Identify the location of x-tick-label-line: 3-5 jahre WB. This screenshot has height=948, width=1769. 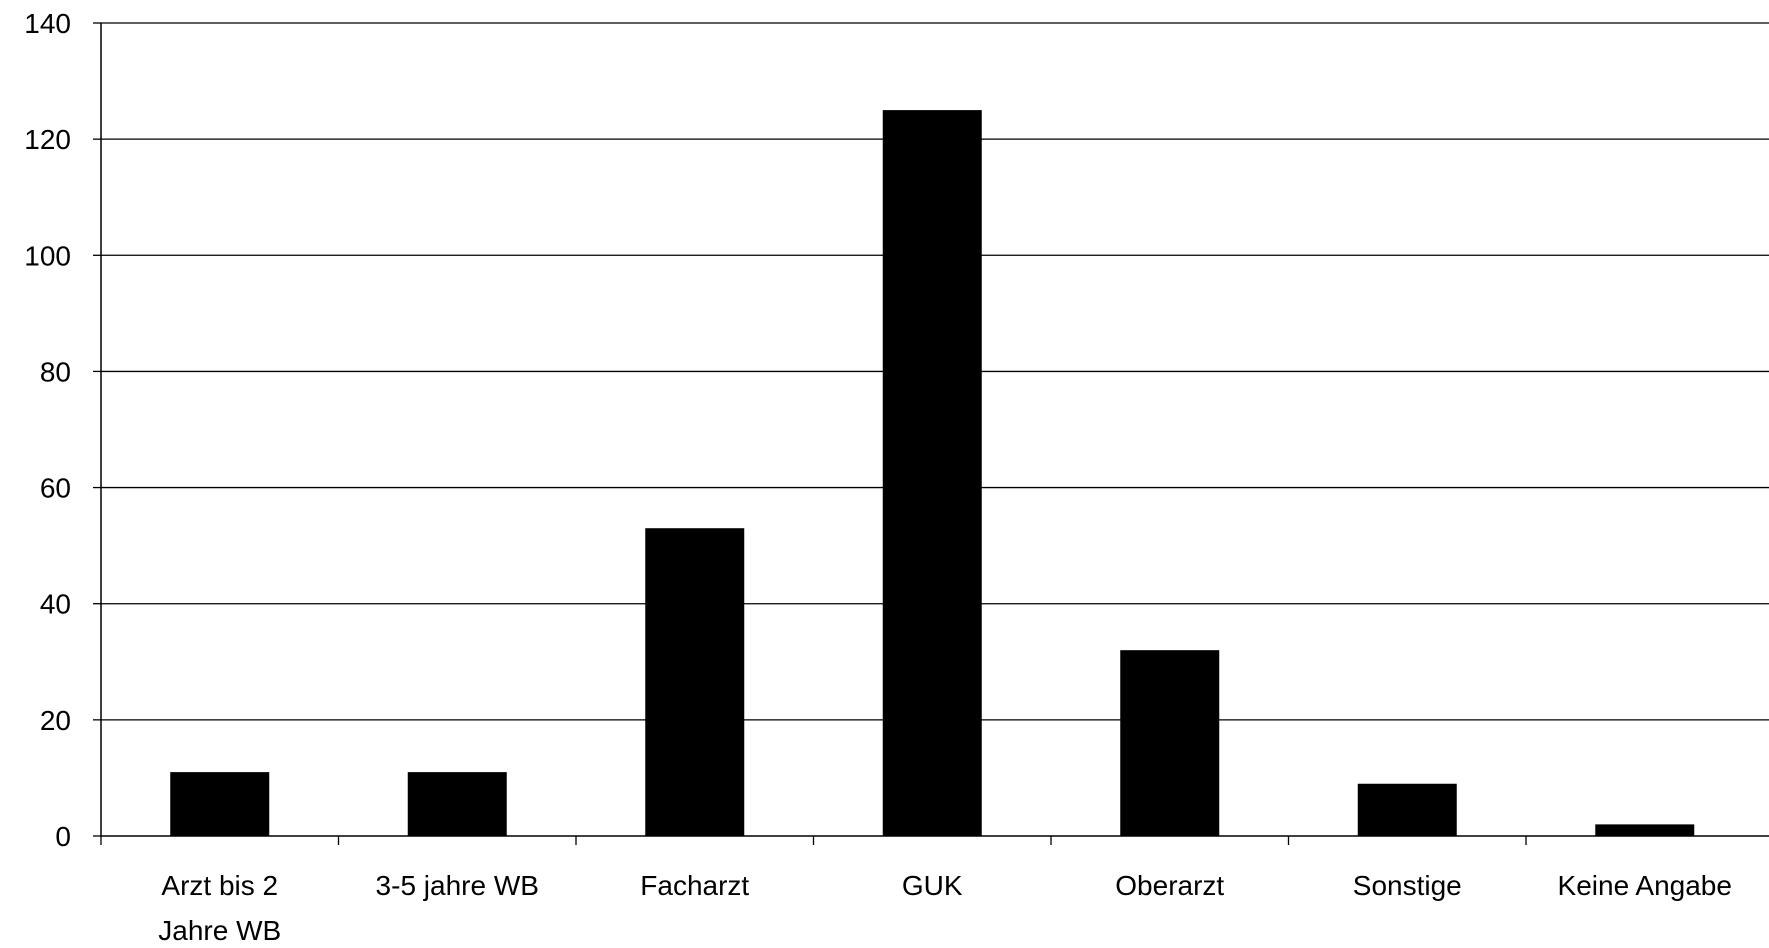
(457, 885).